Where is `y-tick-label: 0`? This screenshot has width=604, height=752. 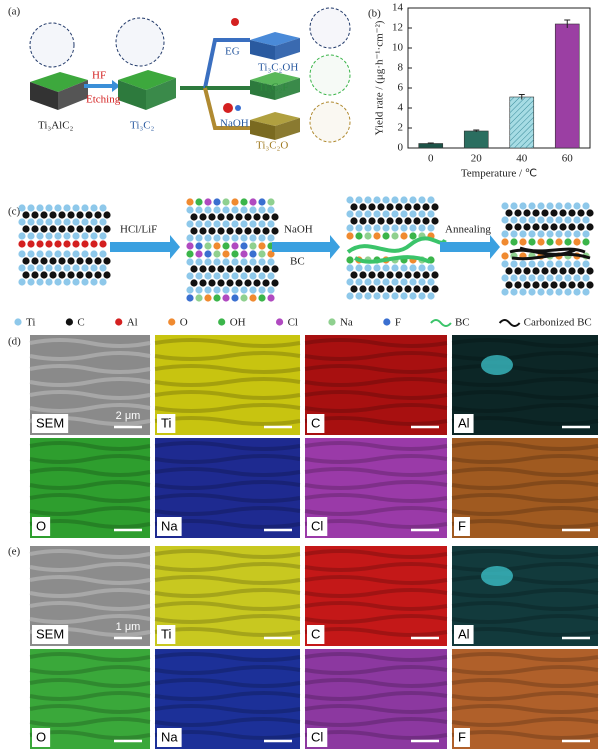 y-tick-label: 0 is located at coordinates (401, 148).